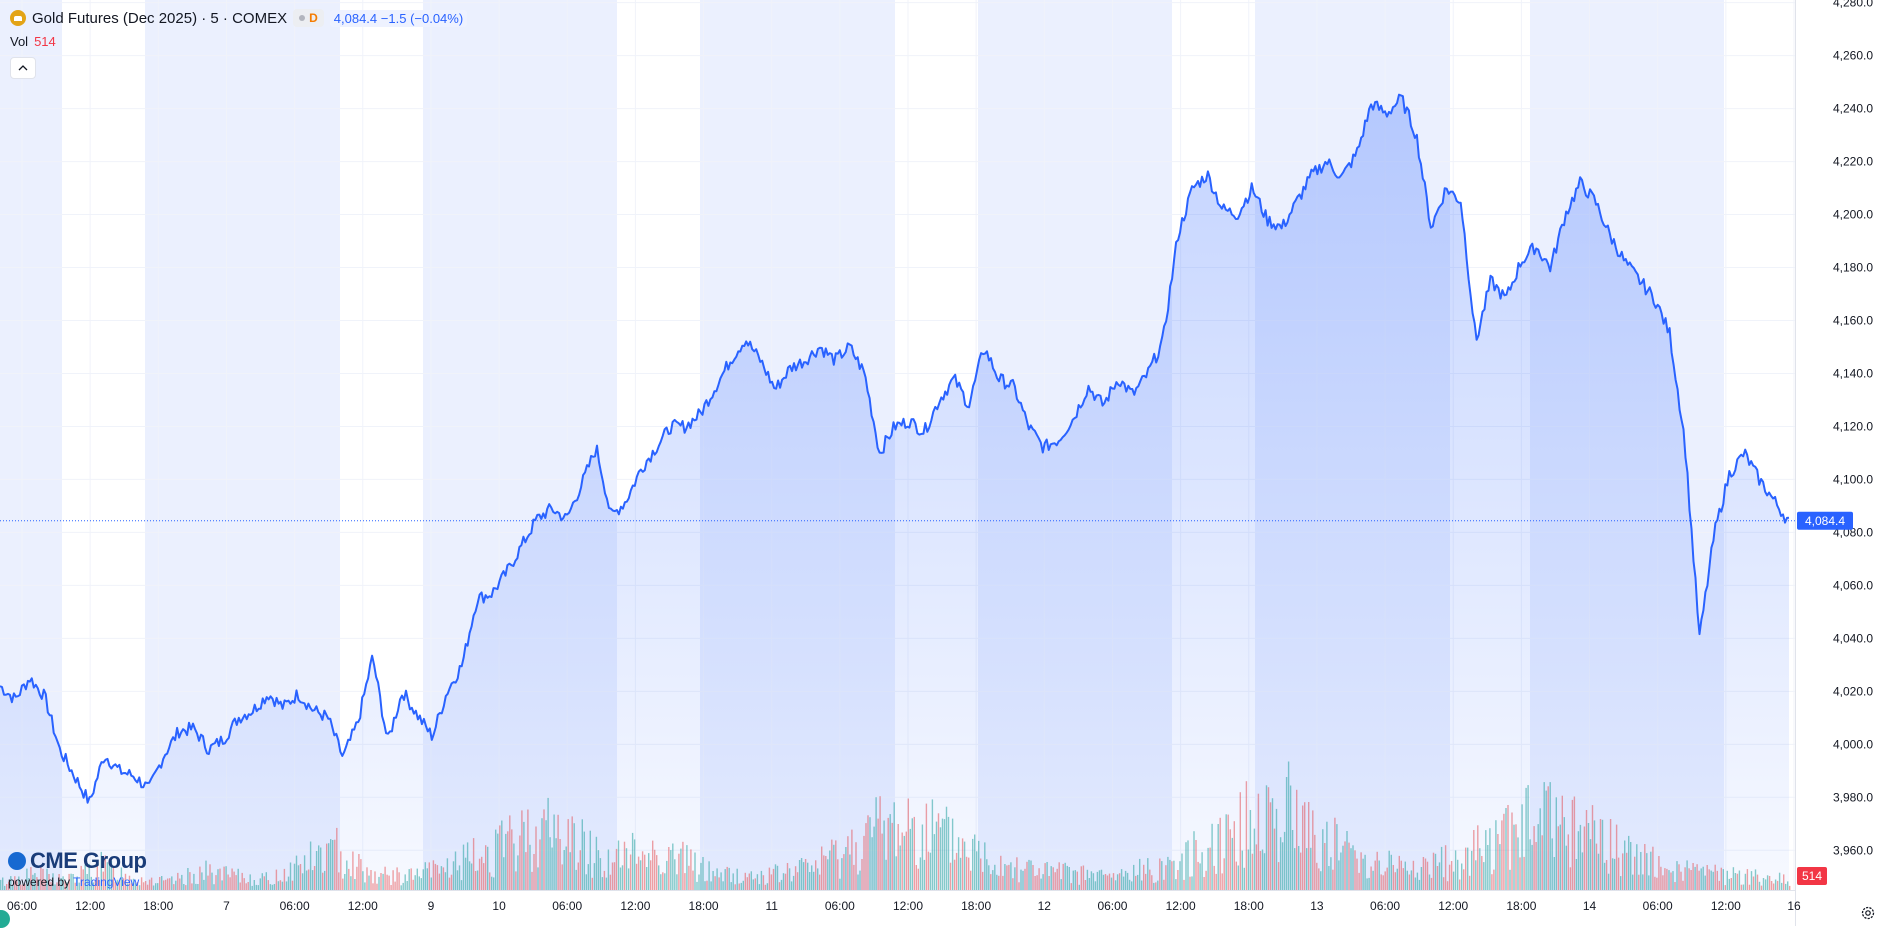  Describe the element at coordinates (393, 18) in the screenshot. I see `price-change: −1.5` at that location.